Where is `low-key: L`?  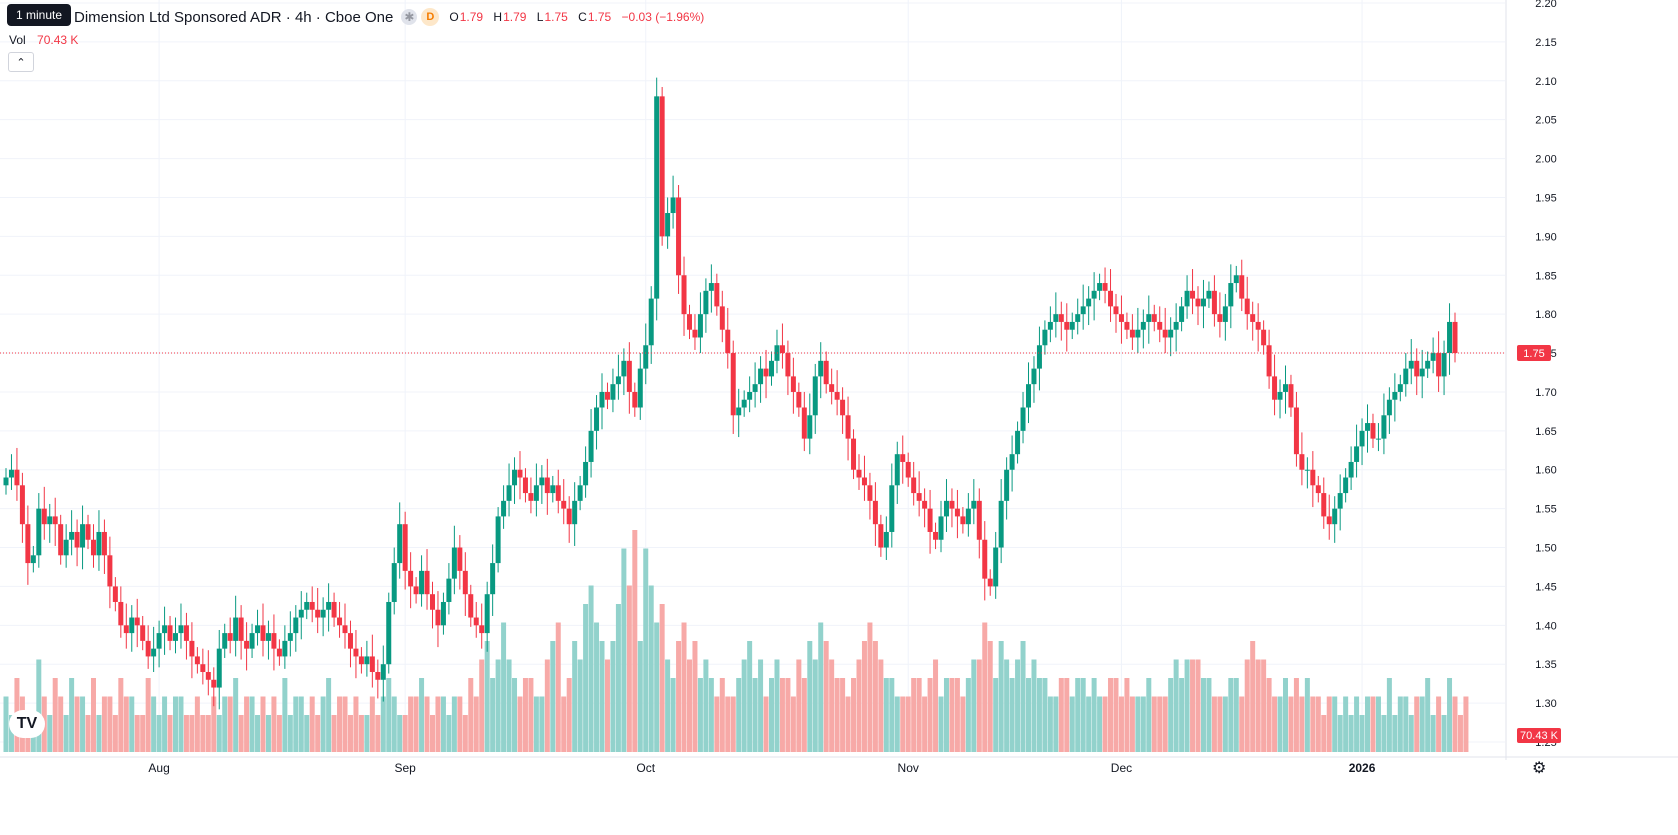
low-key: L is located at coordinates (540, 17).